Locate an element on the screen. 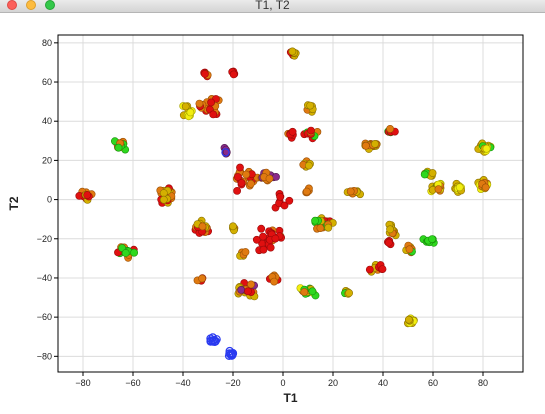 The width and height of the screenshot is (545, 414). y-tick-label: −40 is located at coordinates (44, 278).